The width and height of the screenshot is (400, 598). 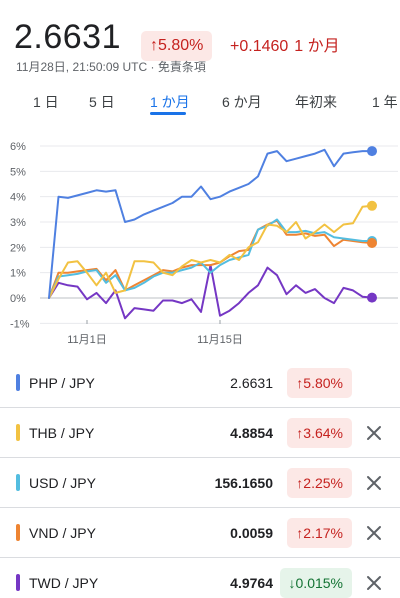 I want to click on y-tick-label: -1%, so click(x=20, y=324).